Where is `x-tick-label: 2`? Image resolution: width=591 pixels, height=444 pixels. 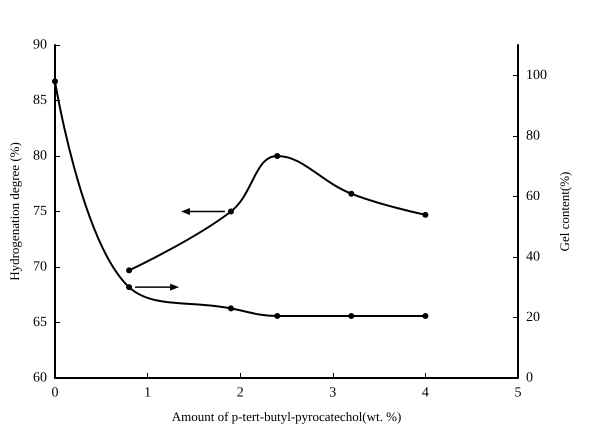 x-tick-label: 2 is located at coordinates (240, 393).